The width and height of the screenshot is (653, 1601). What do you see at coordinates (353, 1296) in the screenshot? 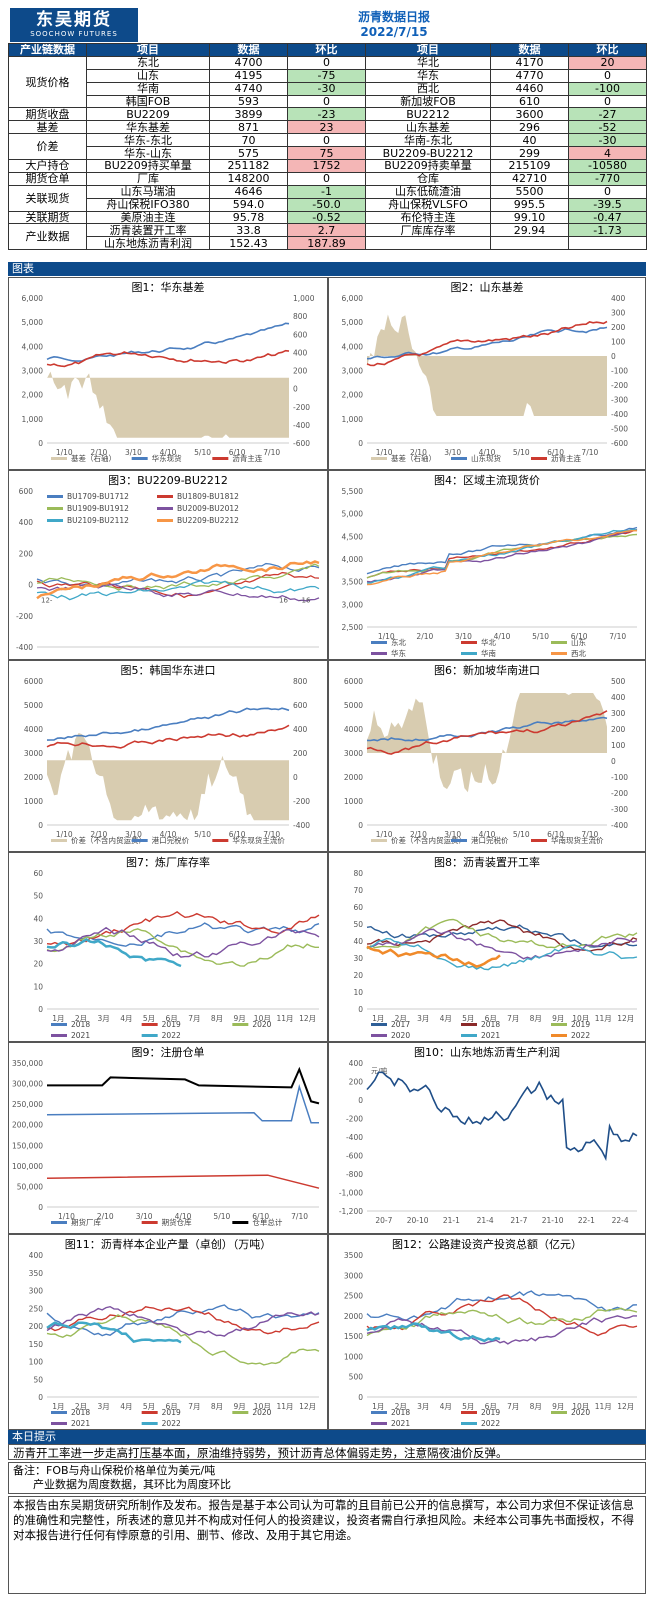
I see `y-tick-label: 2500` at bounding box center [353, 1296].